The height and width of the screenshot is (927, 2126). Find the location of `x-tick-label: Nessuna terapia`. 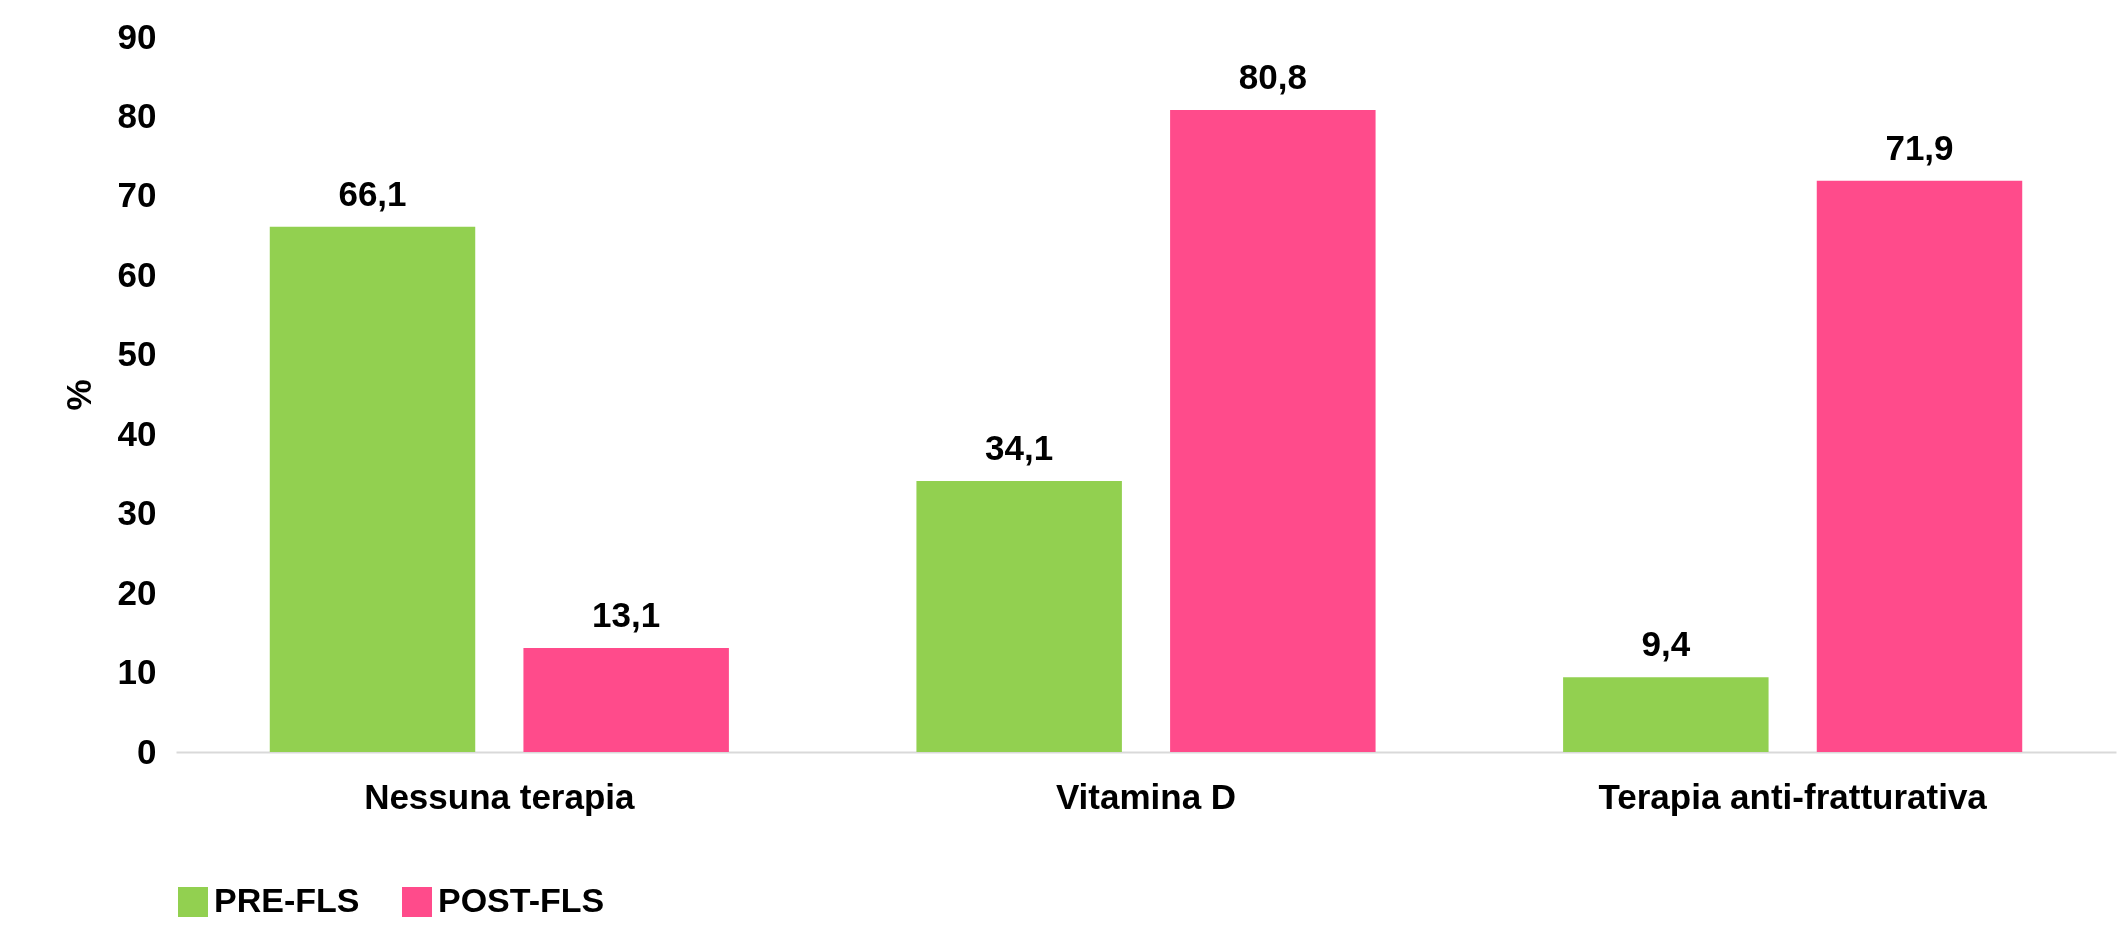

x-tick-label: Nessuna terapia is located at coordinates (500, 796).